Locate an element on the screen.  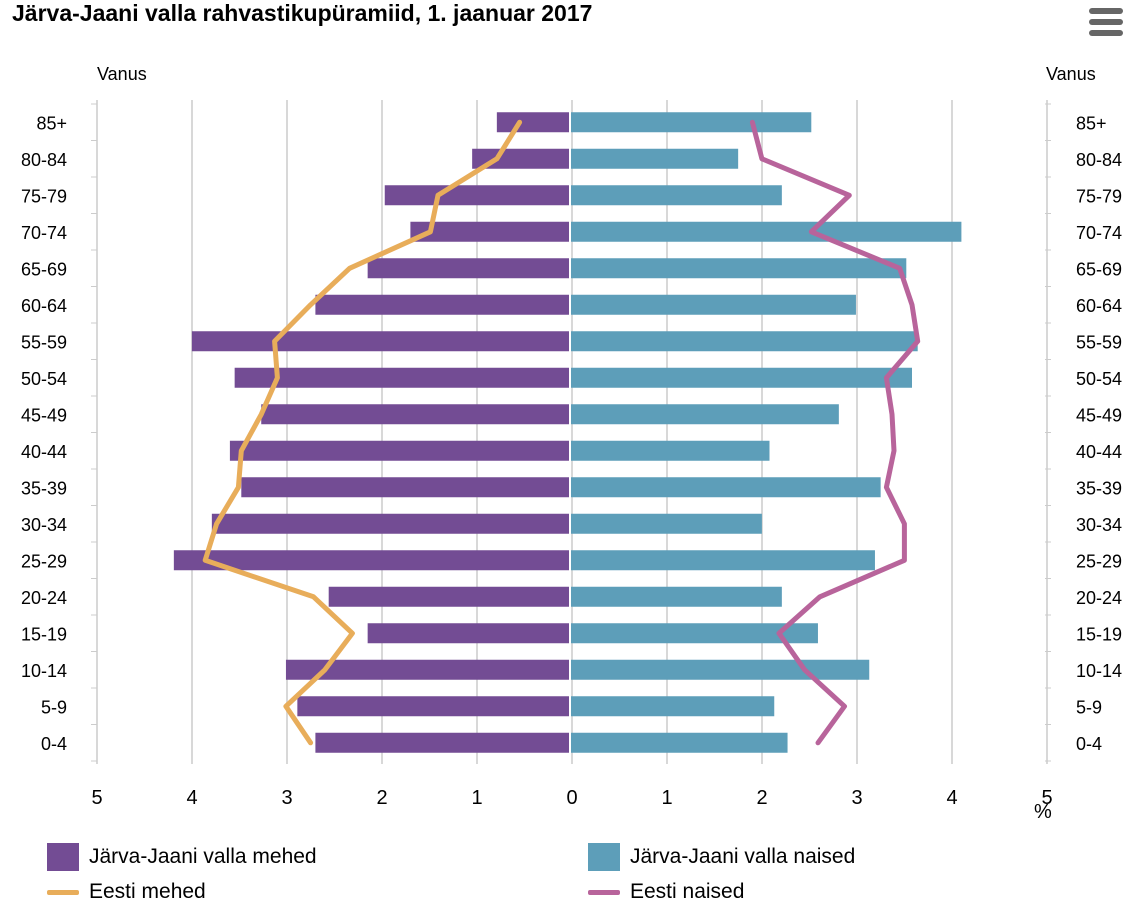
y-category-label-left: 60-64 is located at coordinates (44, 306).